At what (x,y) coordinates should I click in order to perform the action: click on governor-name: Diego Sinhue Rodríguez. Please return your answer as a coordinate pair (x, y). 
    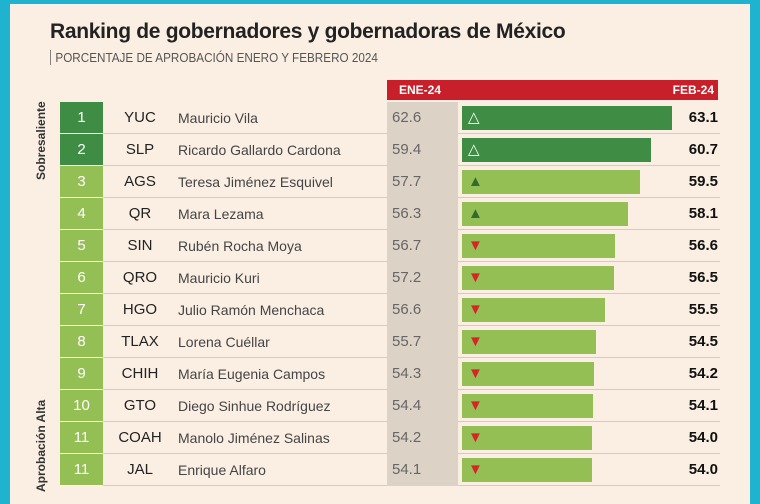
    Looking at the image, I should click on (254, 406).